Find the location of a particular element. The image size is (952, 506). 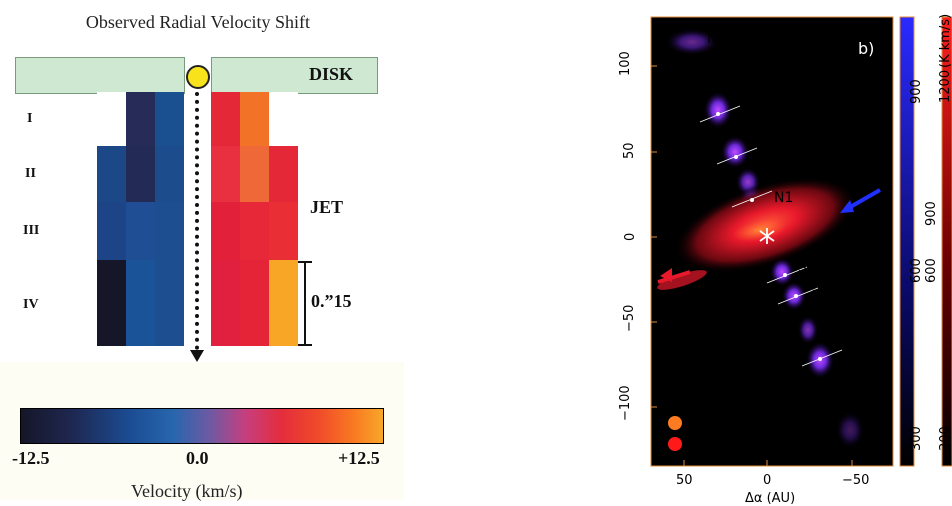

knot-dots is located at coordinates (769, 236).